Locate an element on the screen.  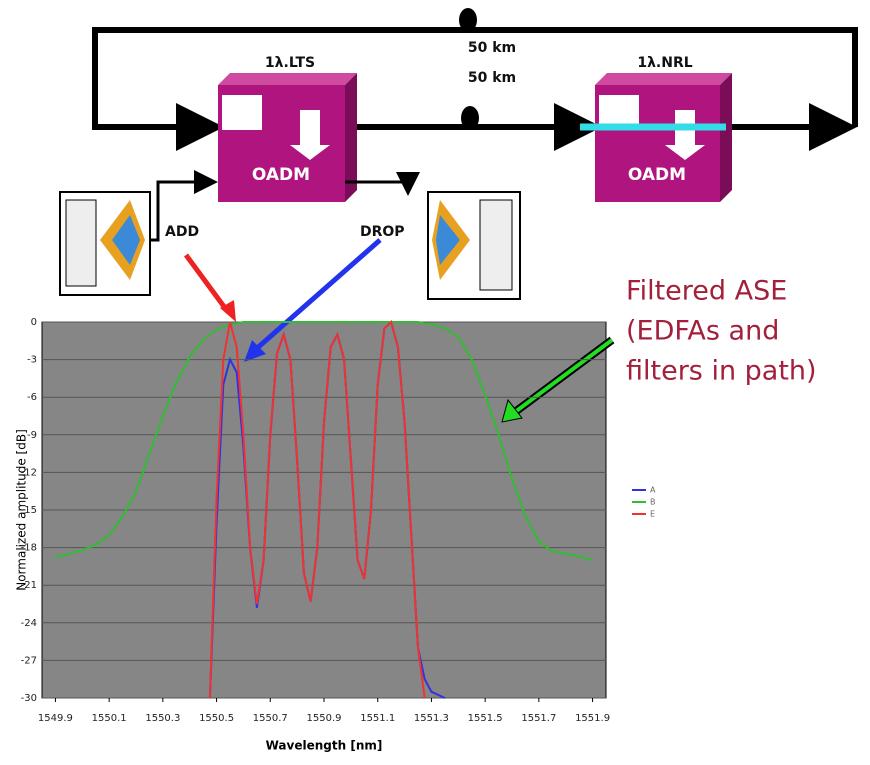
mux is located at coordinates (138, 233).